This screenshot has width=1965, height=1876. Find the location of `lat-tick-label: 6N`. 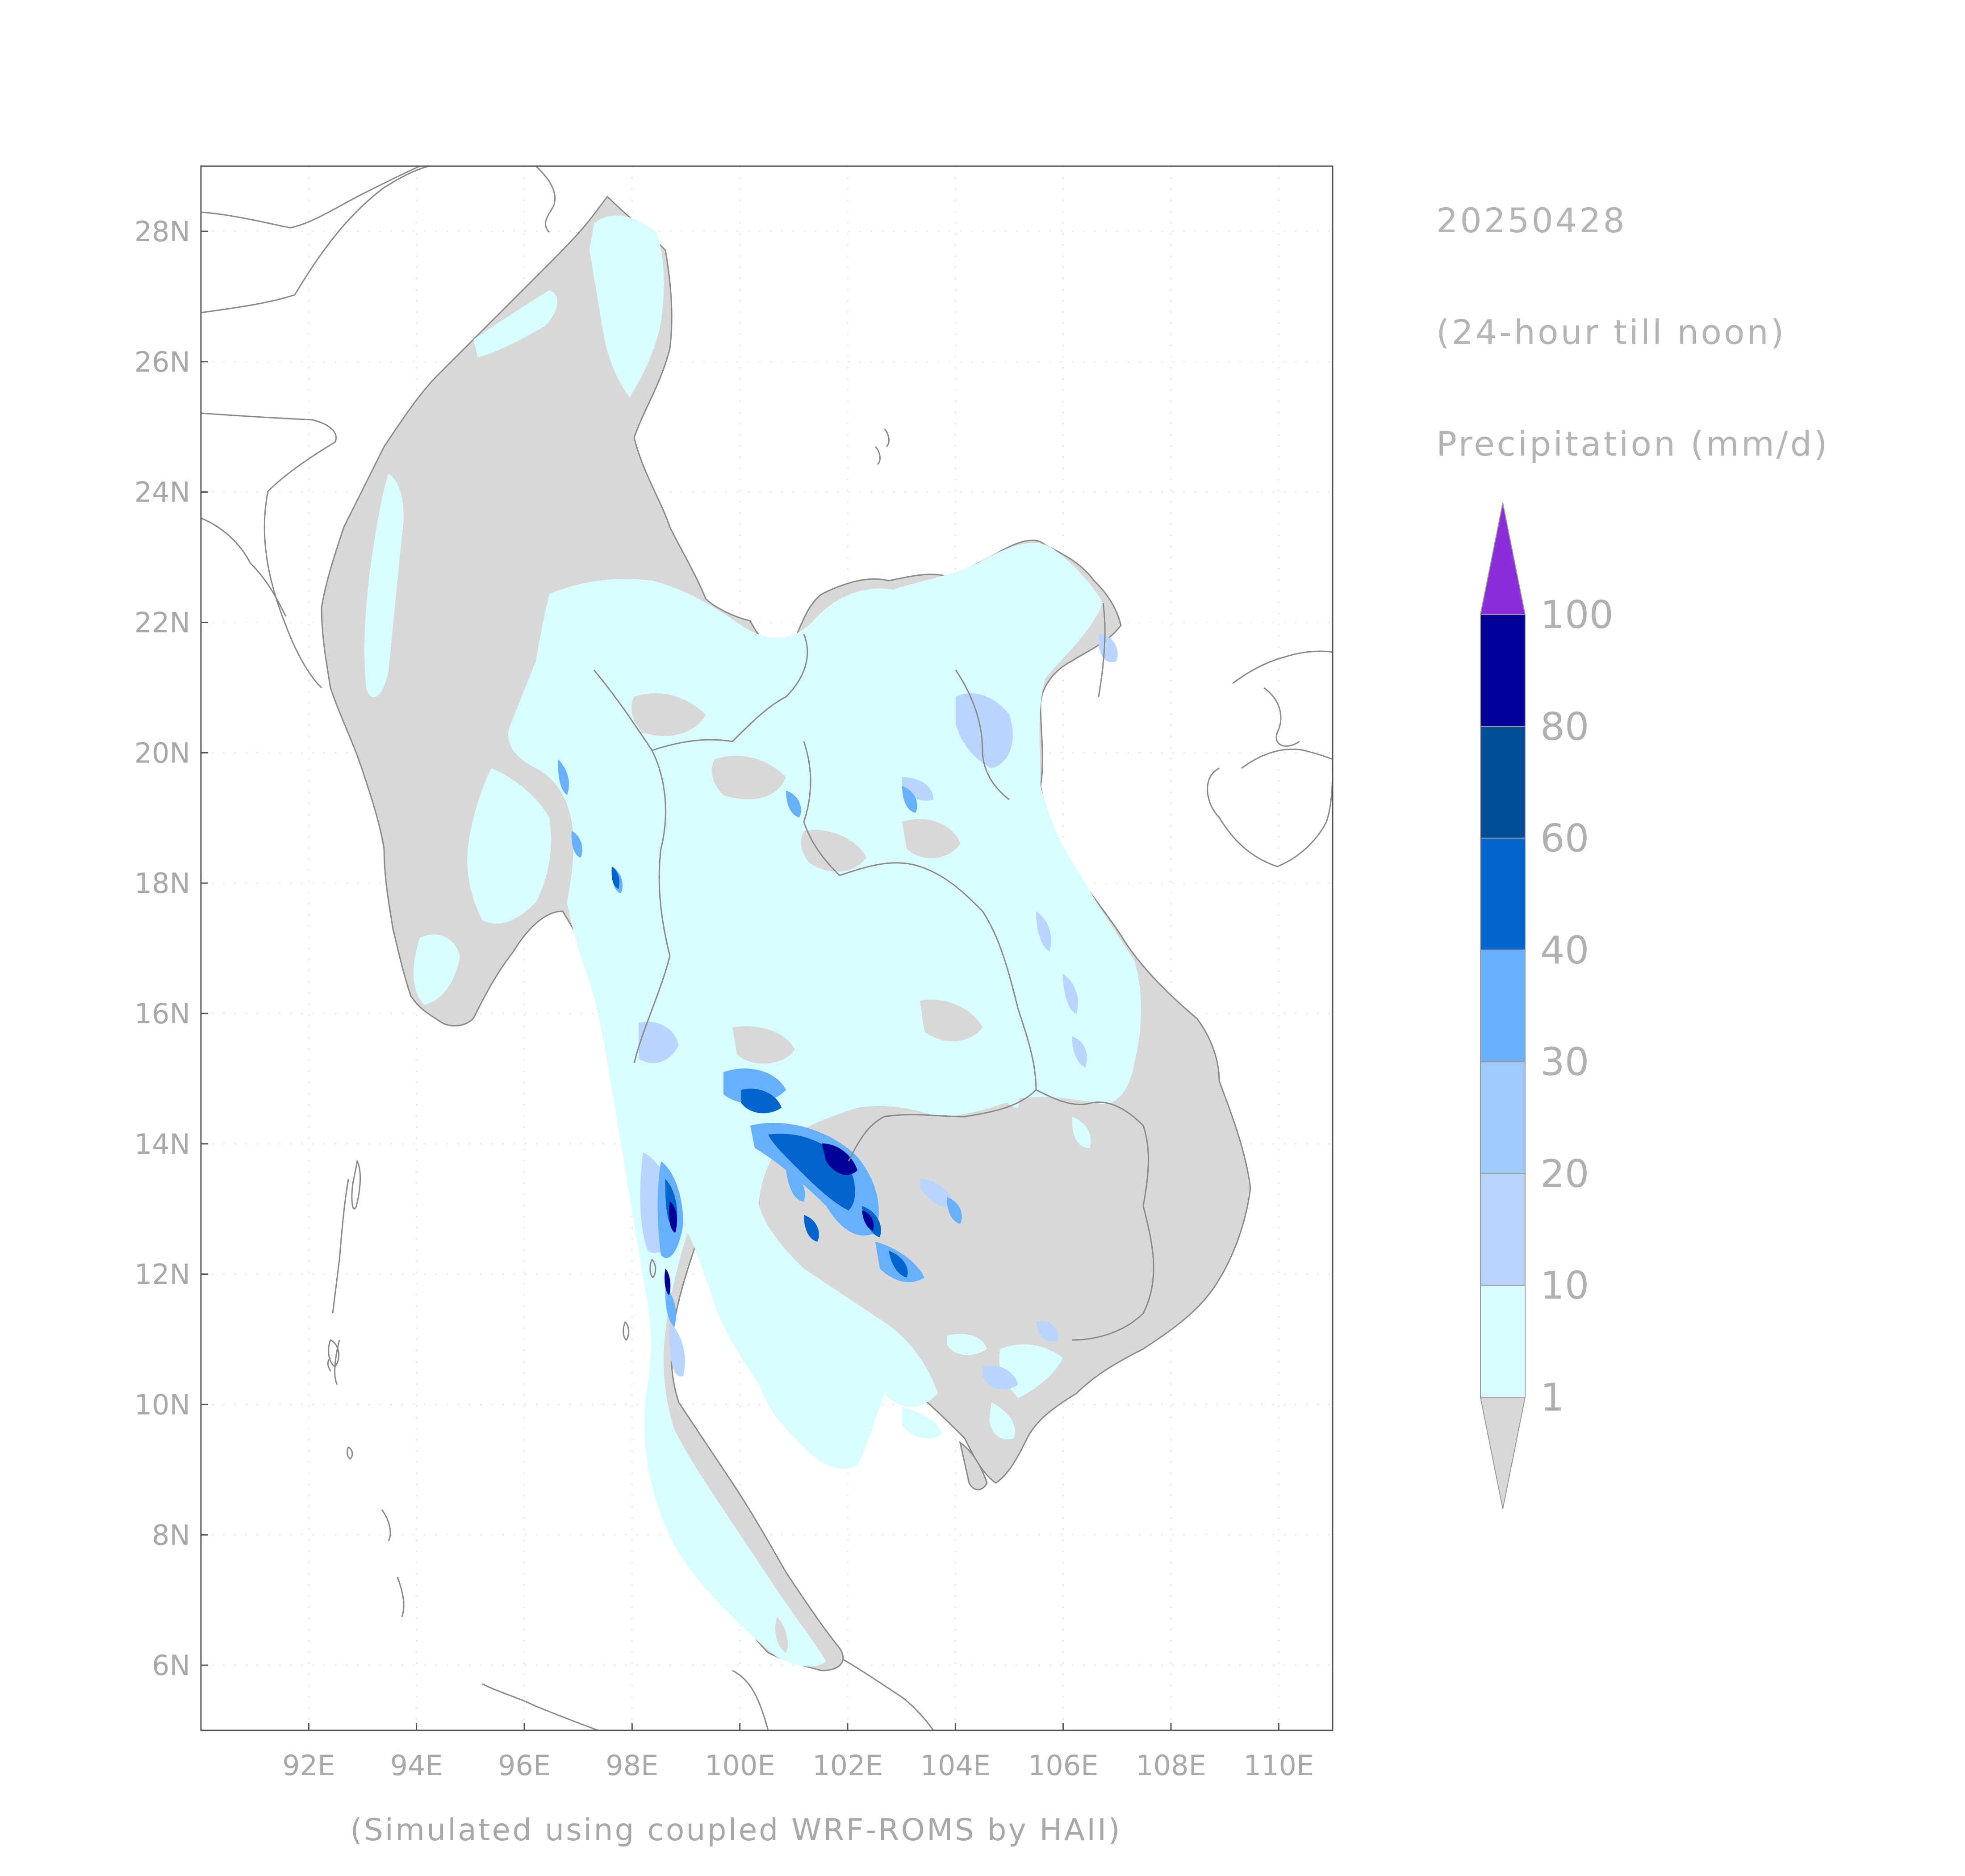

lat-tick-label: 6N is located at coordinates (171, 1665).